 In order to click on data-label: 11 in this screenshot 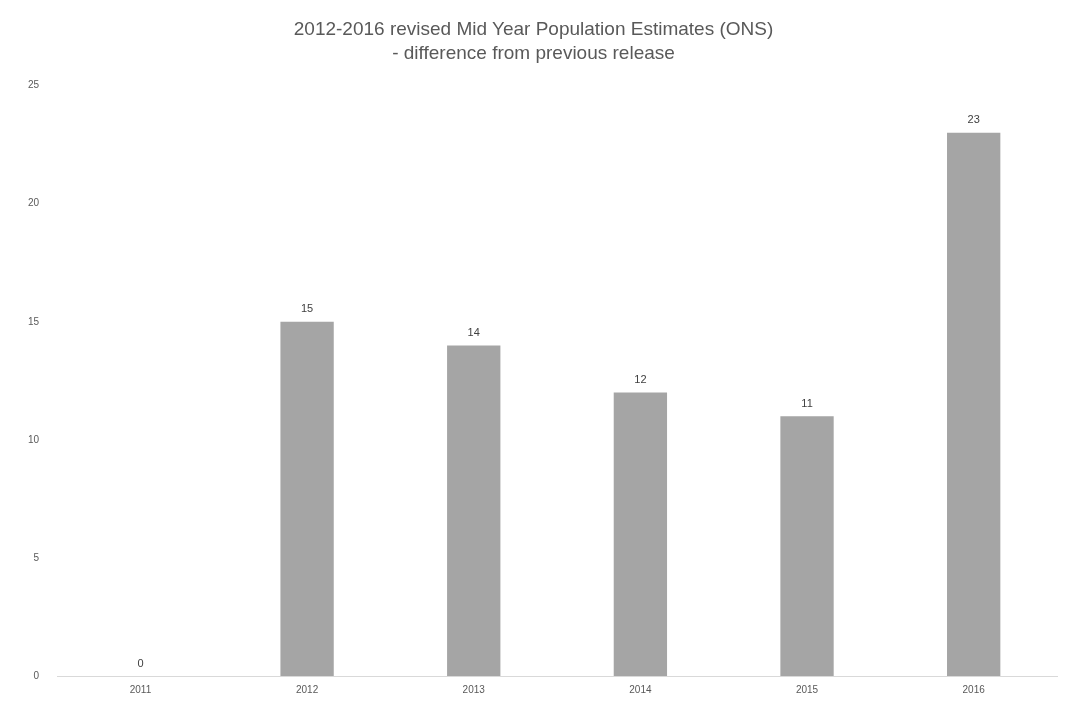, I will do `click(807, 402)`.